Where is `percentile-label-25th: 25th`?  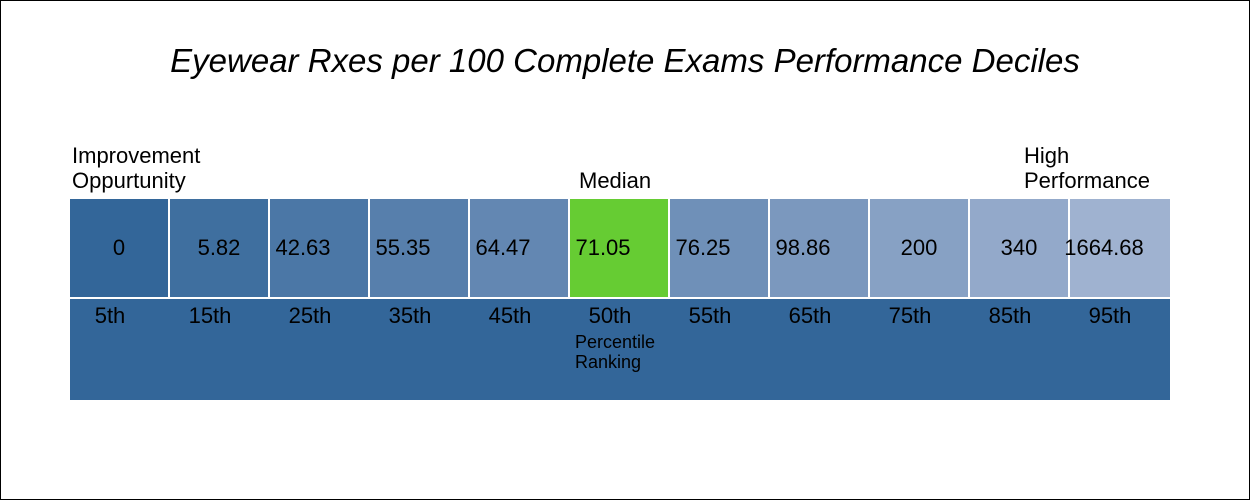
percentile-label-25th: 25th is located at coordinates (310, 315).